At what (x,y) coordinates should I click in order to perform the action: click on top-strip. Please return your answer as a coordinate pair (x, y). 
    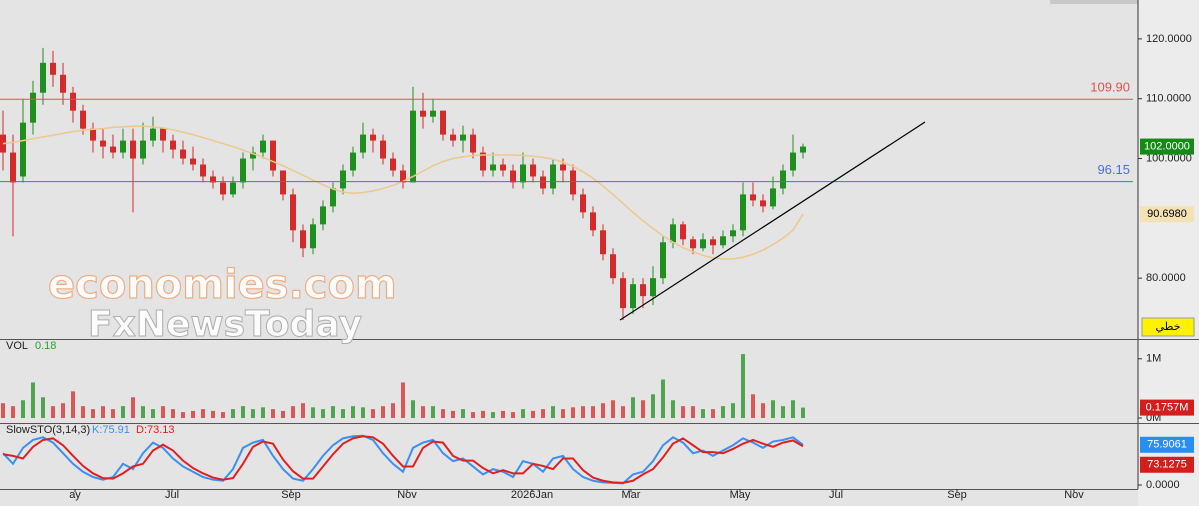
    Looking at the image, I should click on (1094, 2).